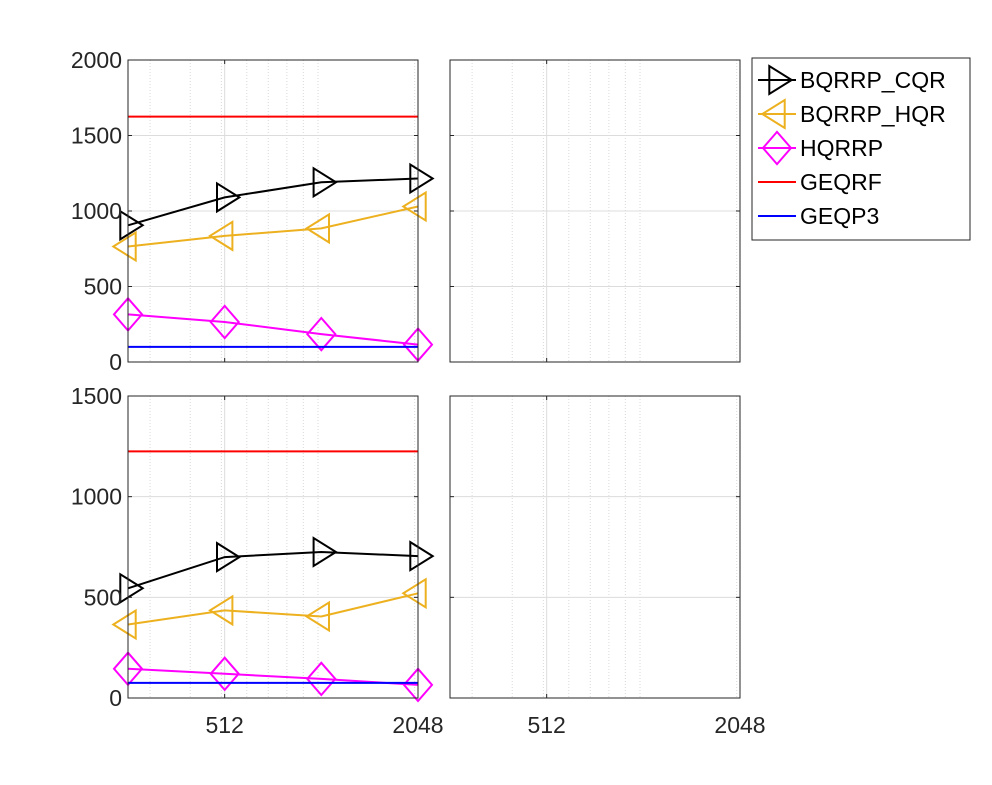  What do you see at coordinates (839, 216) in the screenshot?
I see `legend-label: GEQP3` at bounding box center [839, 216].